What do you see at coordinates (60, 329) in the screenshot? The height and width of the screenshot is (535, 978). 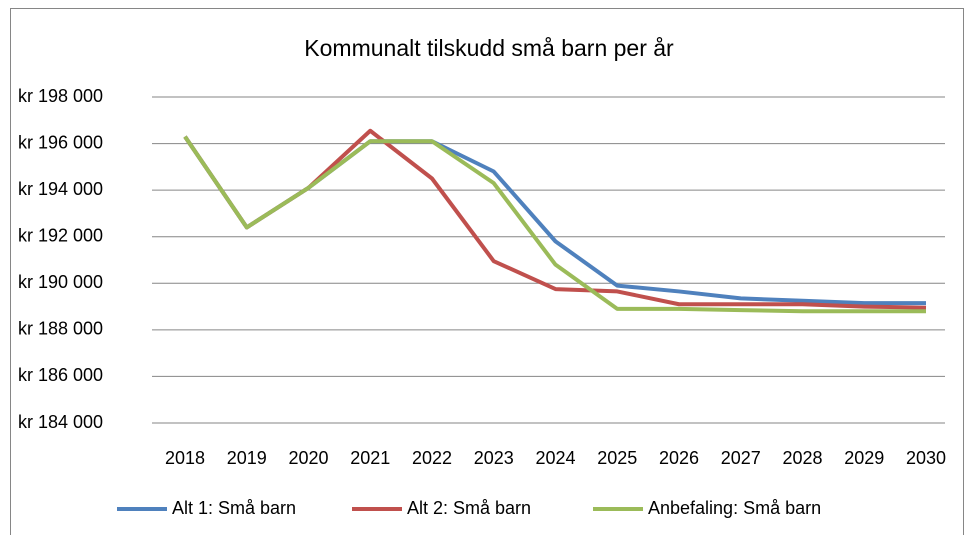 I see `y-tick-label: kr 188 000` at bounding box center [60, 329].